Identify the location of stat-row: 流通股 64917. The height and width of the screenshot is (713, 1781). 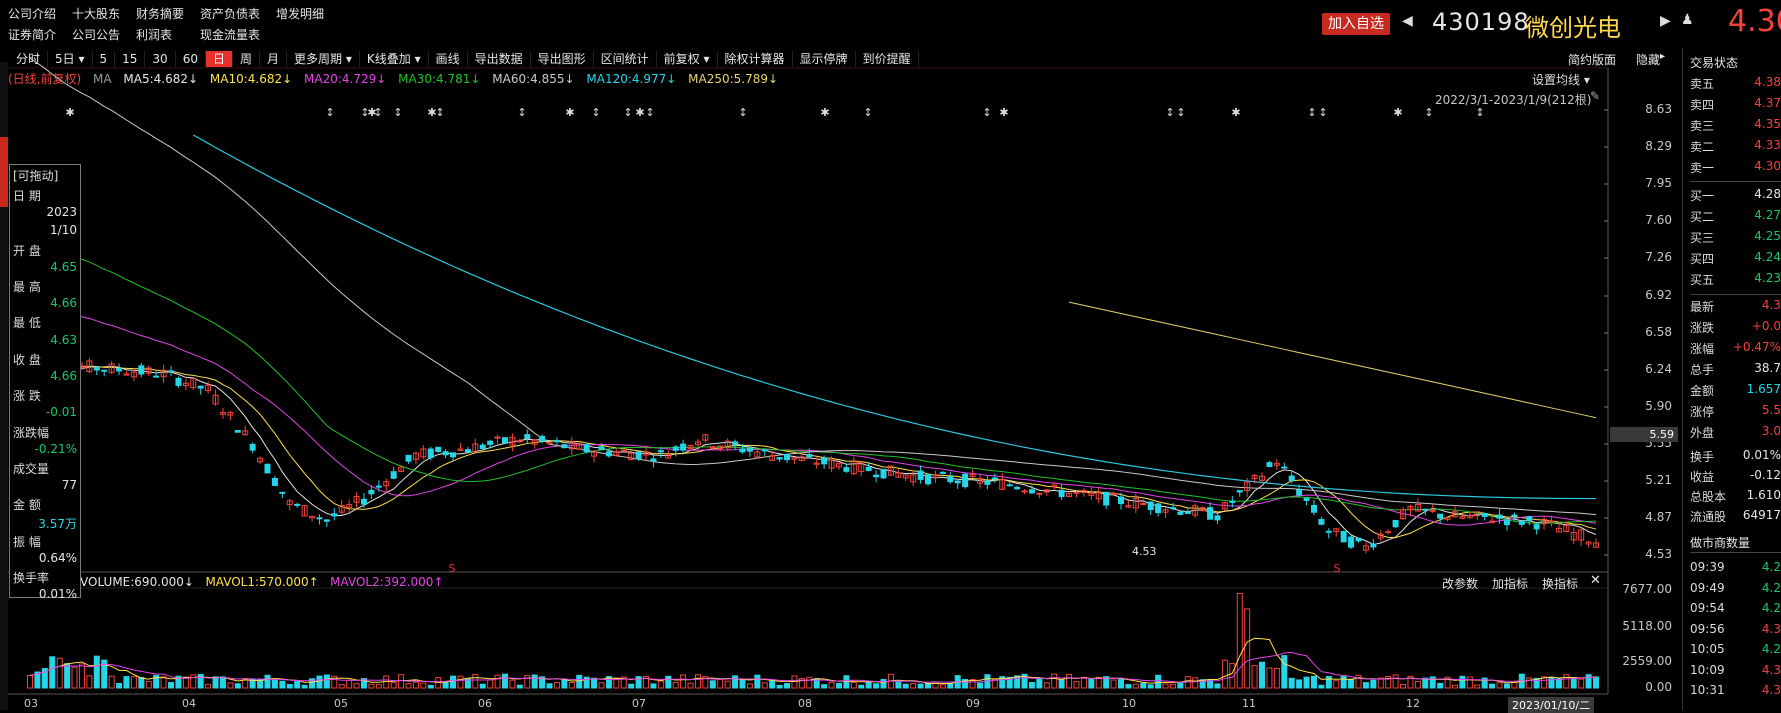
(1735, 518).